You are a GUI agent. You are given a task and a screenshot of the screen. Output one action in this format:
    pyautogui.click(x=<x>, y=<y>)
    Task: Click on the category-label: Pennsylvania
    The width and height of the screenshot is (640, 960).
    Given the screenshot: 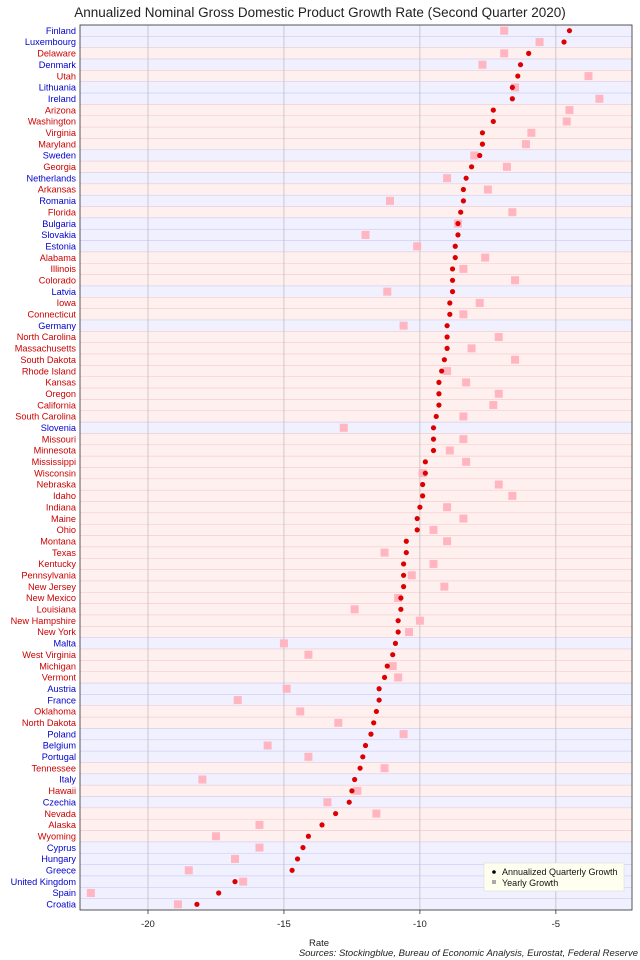 What is the action you would take?
    pyautogui.click(x=49, y=575)
    